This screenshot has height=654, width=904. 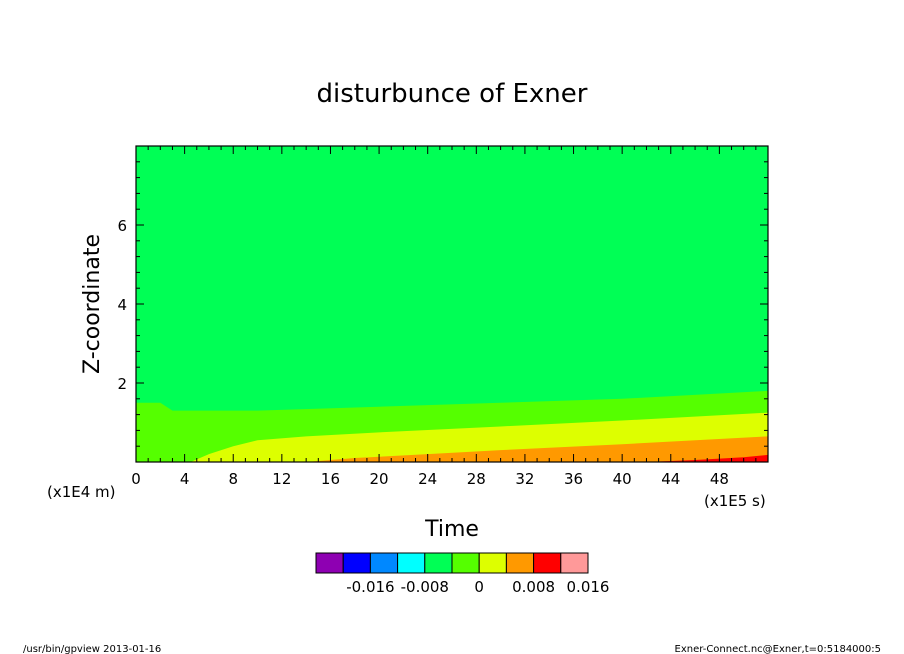 I want to click on footer-left: /usr/bin/gpview 2013-01-16, so click(x=92, y=649).